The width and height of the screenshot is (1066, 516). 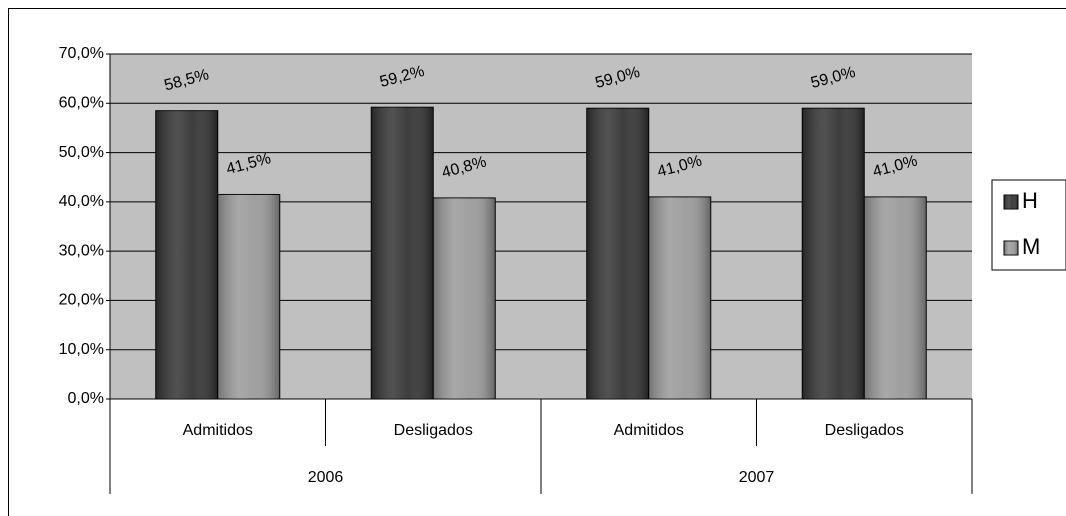 I want to click on legend-label: H, so click(x=1030, y=200).